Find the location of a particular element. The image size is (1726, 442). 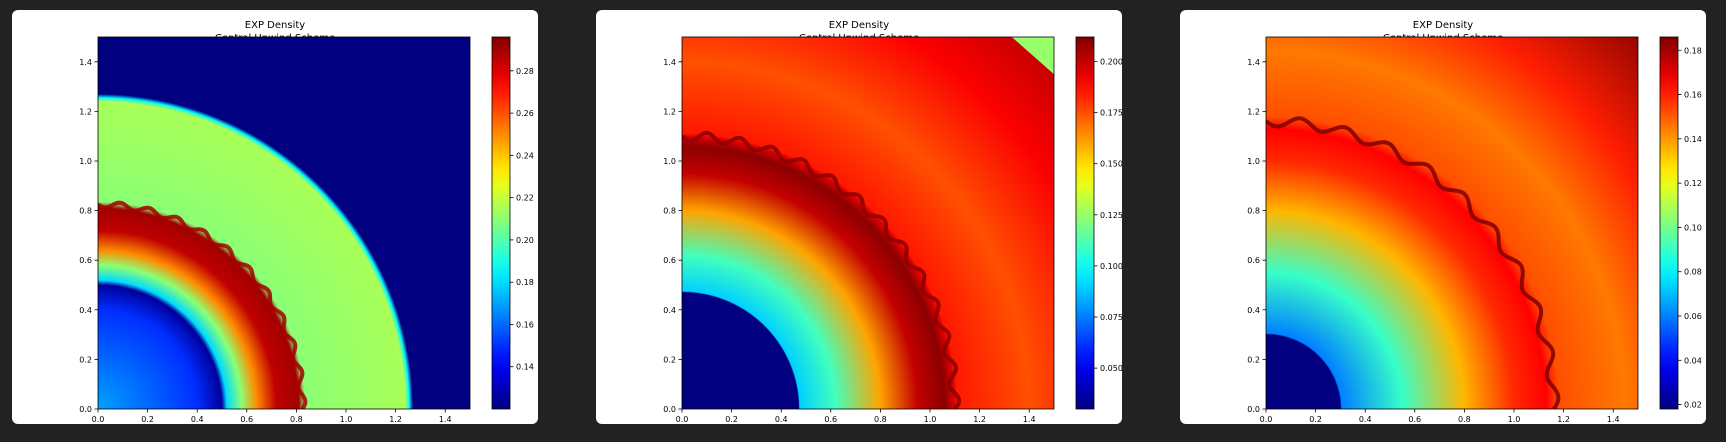

colorbar-tick-label: 0.050 is located at coordinates (1111, 368).